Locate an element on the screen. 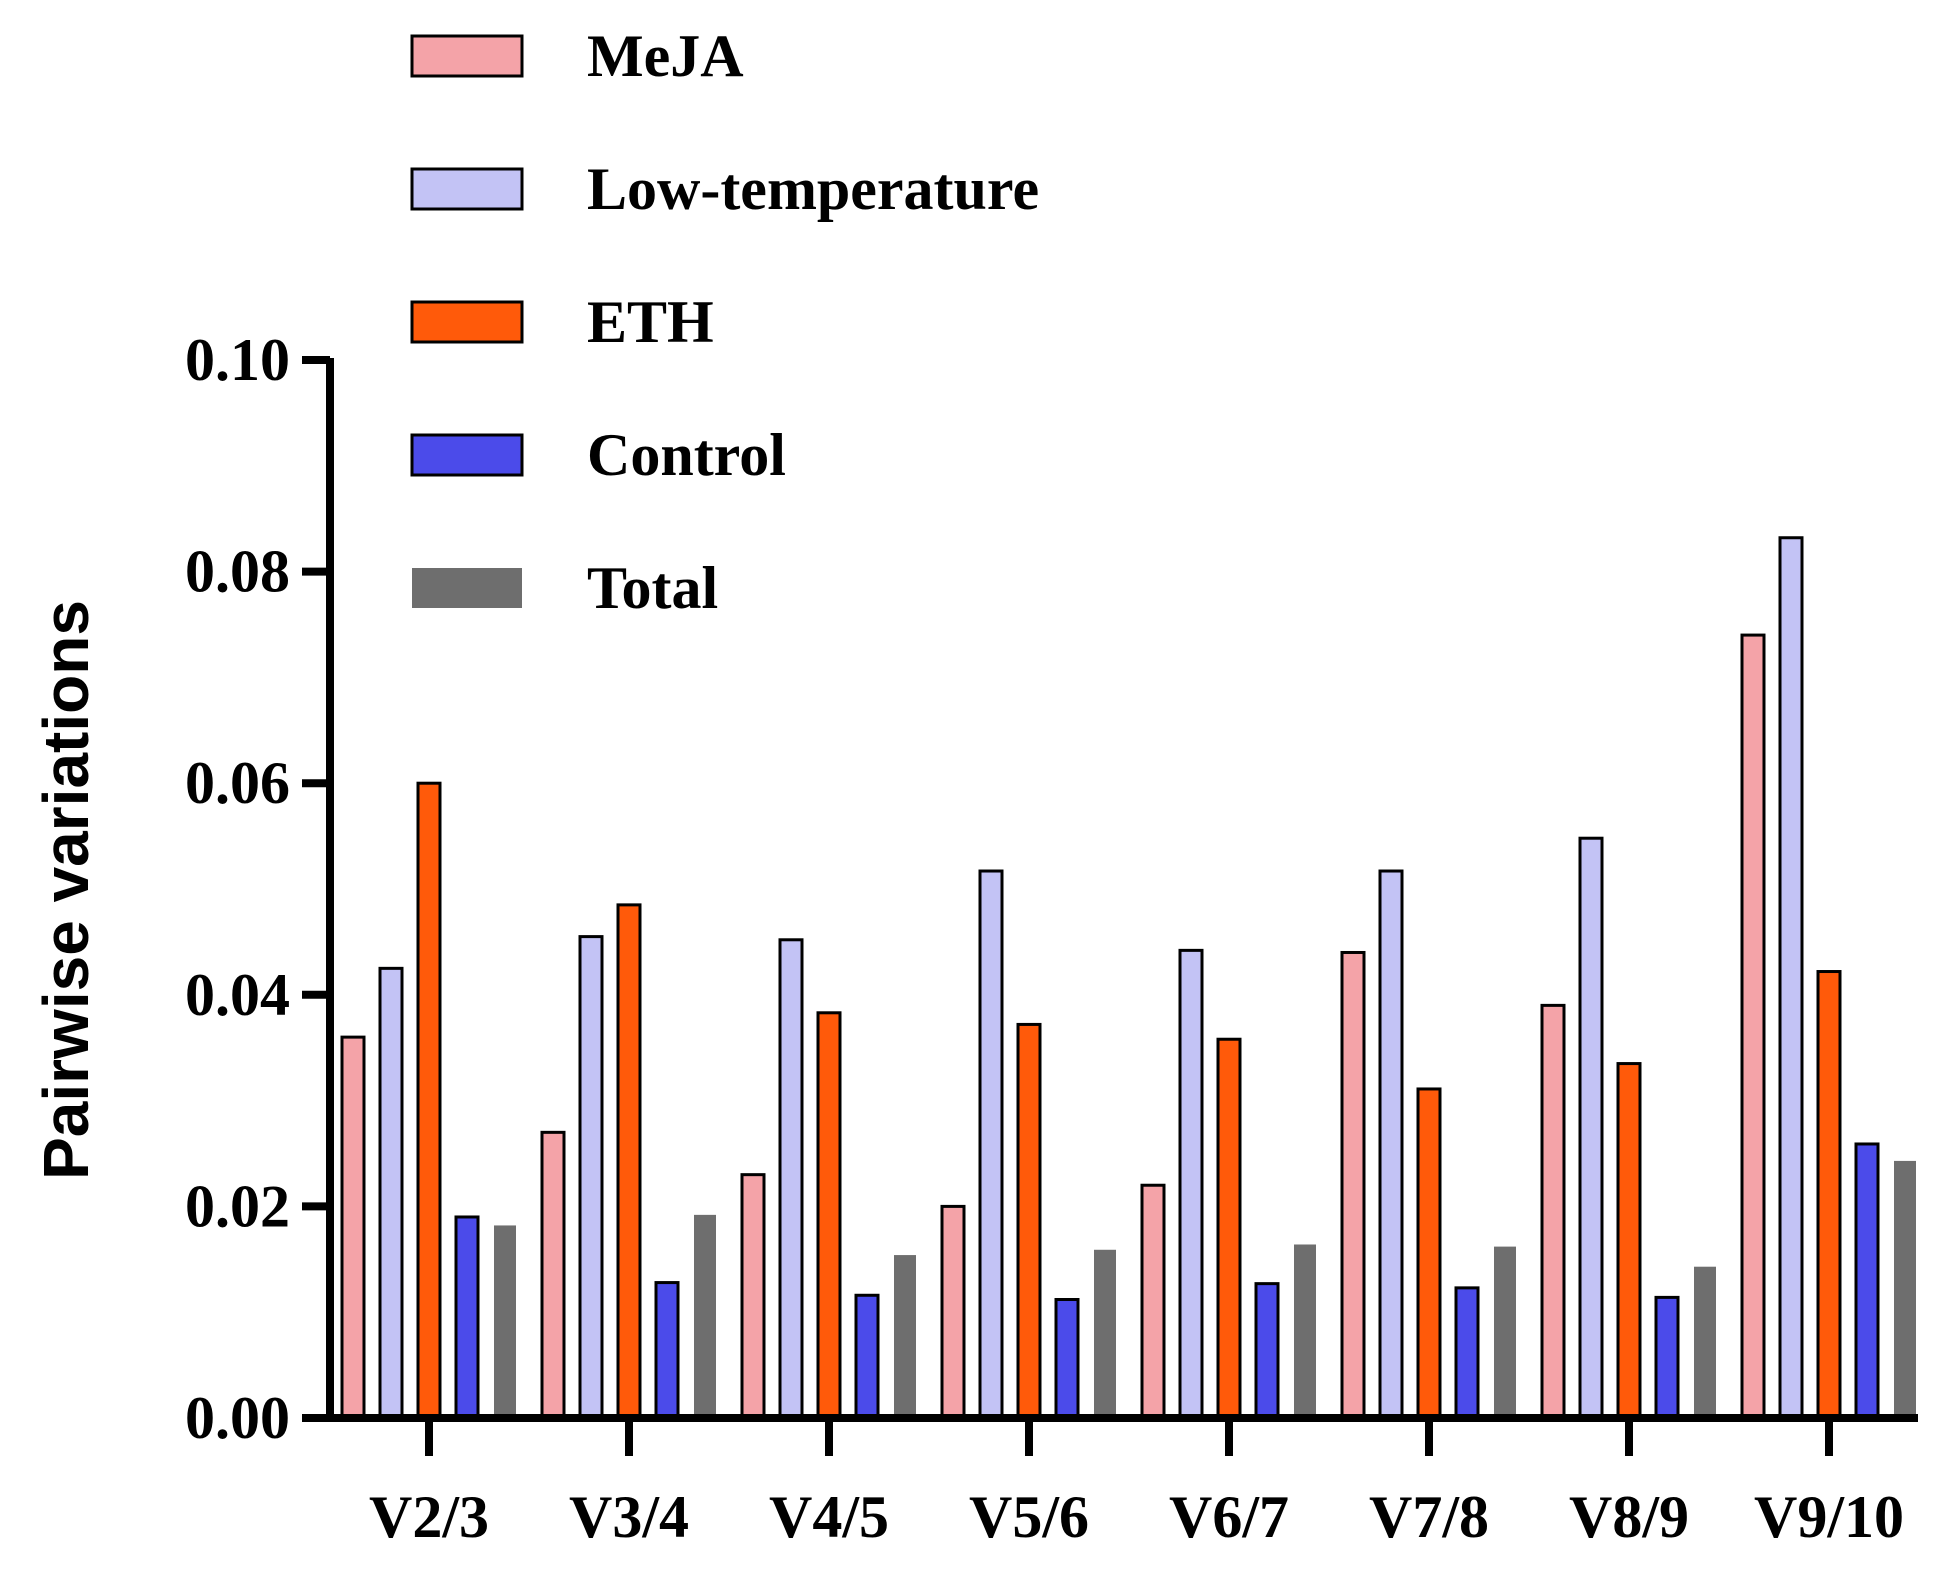 The height and width of the screenshot is (1570, 1938). legend-label-control: Control is located at coordinates (686, 455).